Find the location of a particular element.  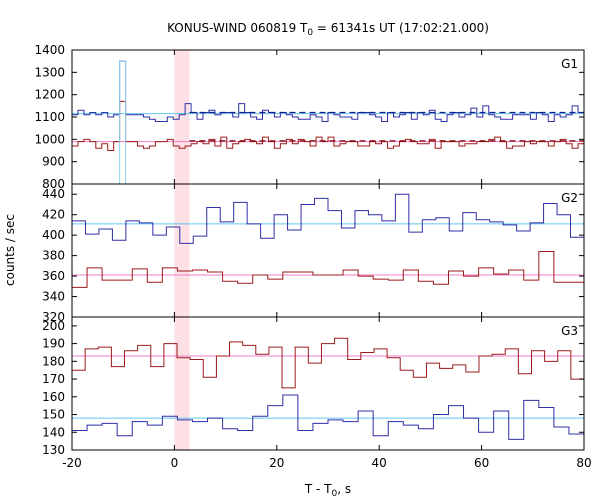

panel-label-g1: G1 is located at coordinates (569, 64).